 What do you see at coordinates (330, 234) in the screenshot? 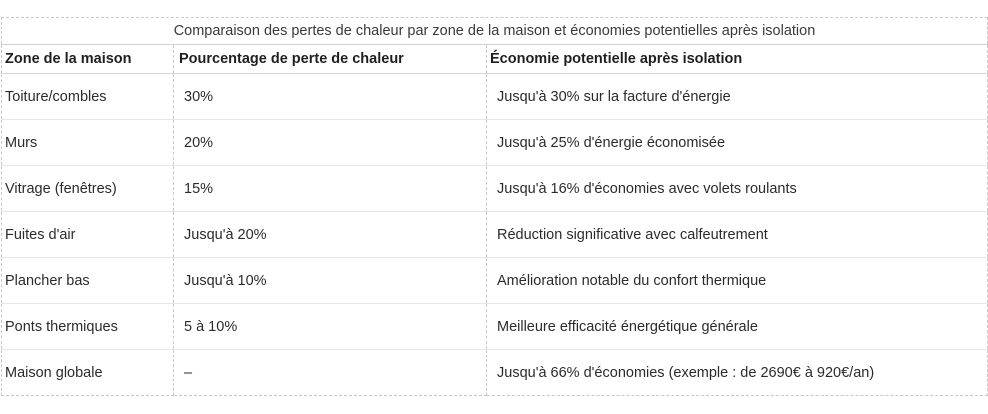
I see `cell-heat-loss: Jusqu'à 20%` at bounding box center [330, 234].